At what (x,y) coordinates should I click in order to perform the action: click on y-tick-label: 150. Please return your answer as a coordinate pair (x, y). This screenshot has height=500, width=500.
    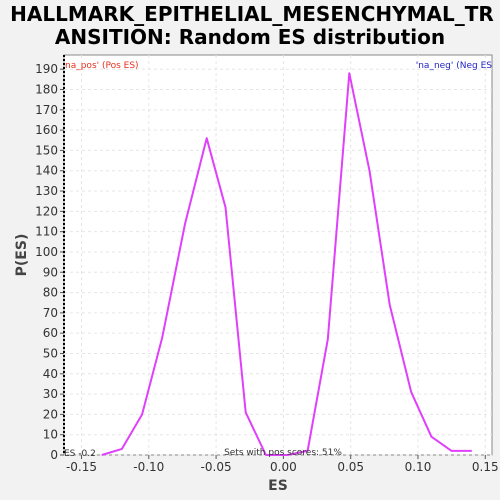
    Looking at the image, I should click on (46, 150).